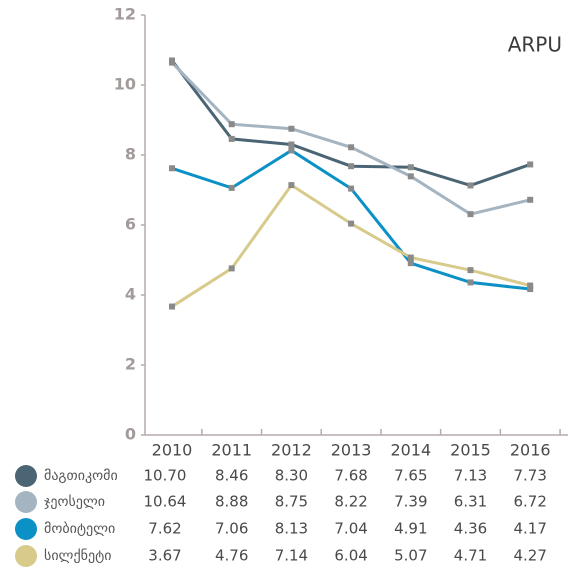  Describe the element at coordinates (410, 529) in the screenshot. I see `table-value: 4.91` at that location.